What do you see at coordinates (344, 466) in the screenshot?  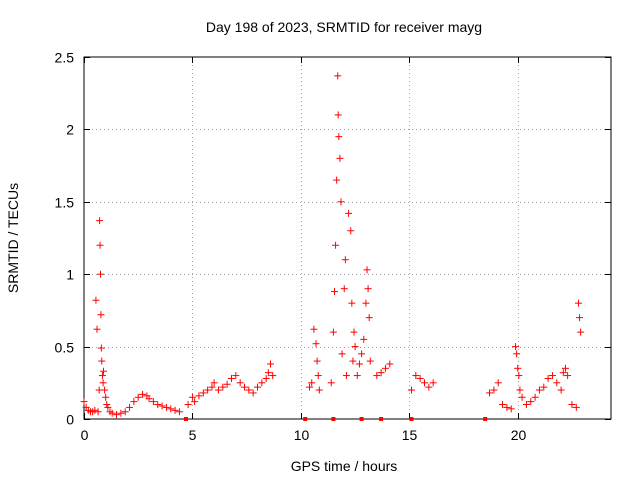 I see `x-axis-title: GPS time / hours` at bounding box center [344, 466].